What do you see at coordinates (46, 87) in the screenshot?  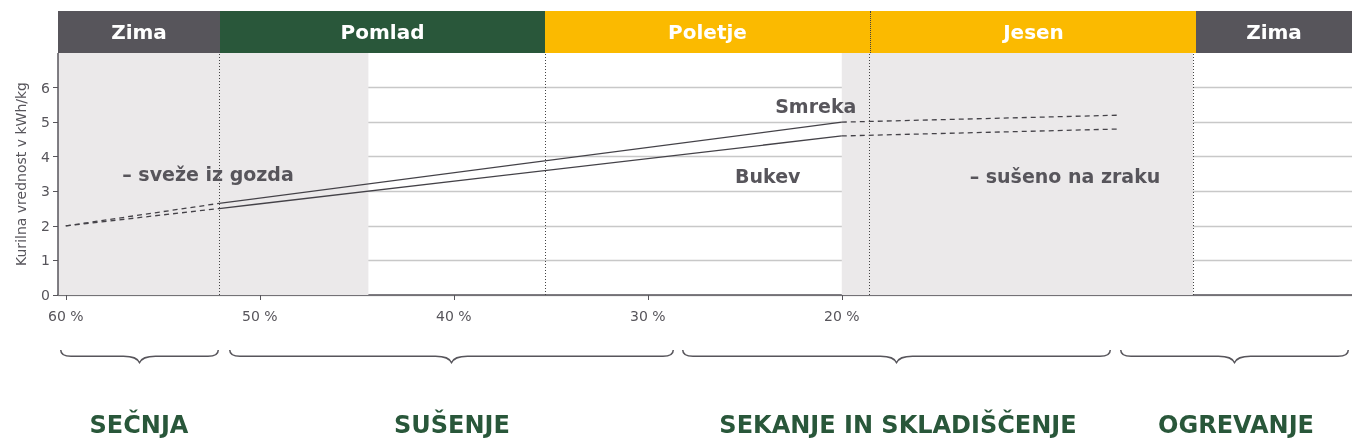 I see `y-tick-label: 6` at bounding box center [46, 87].